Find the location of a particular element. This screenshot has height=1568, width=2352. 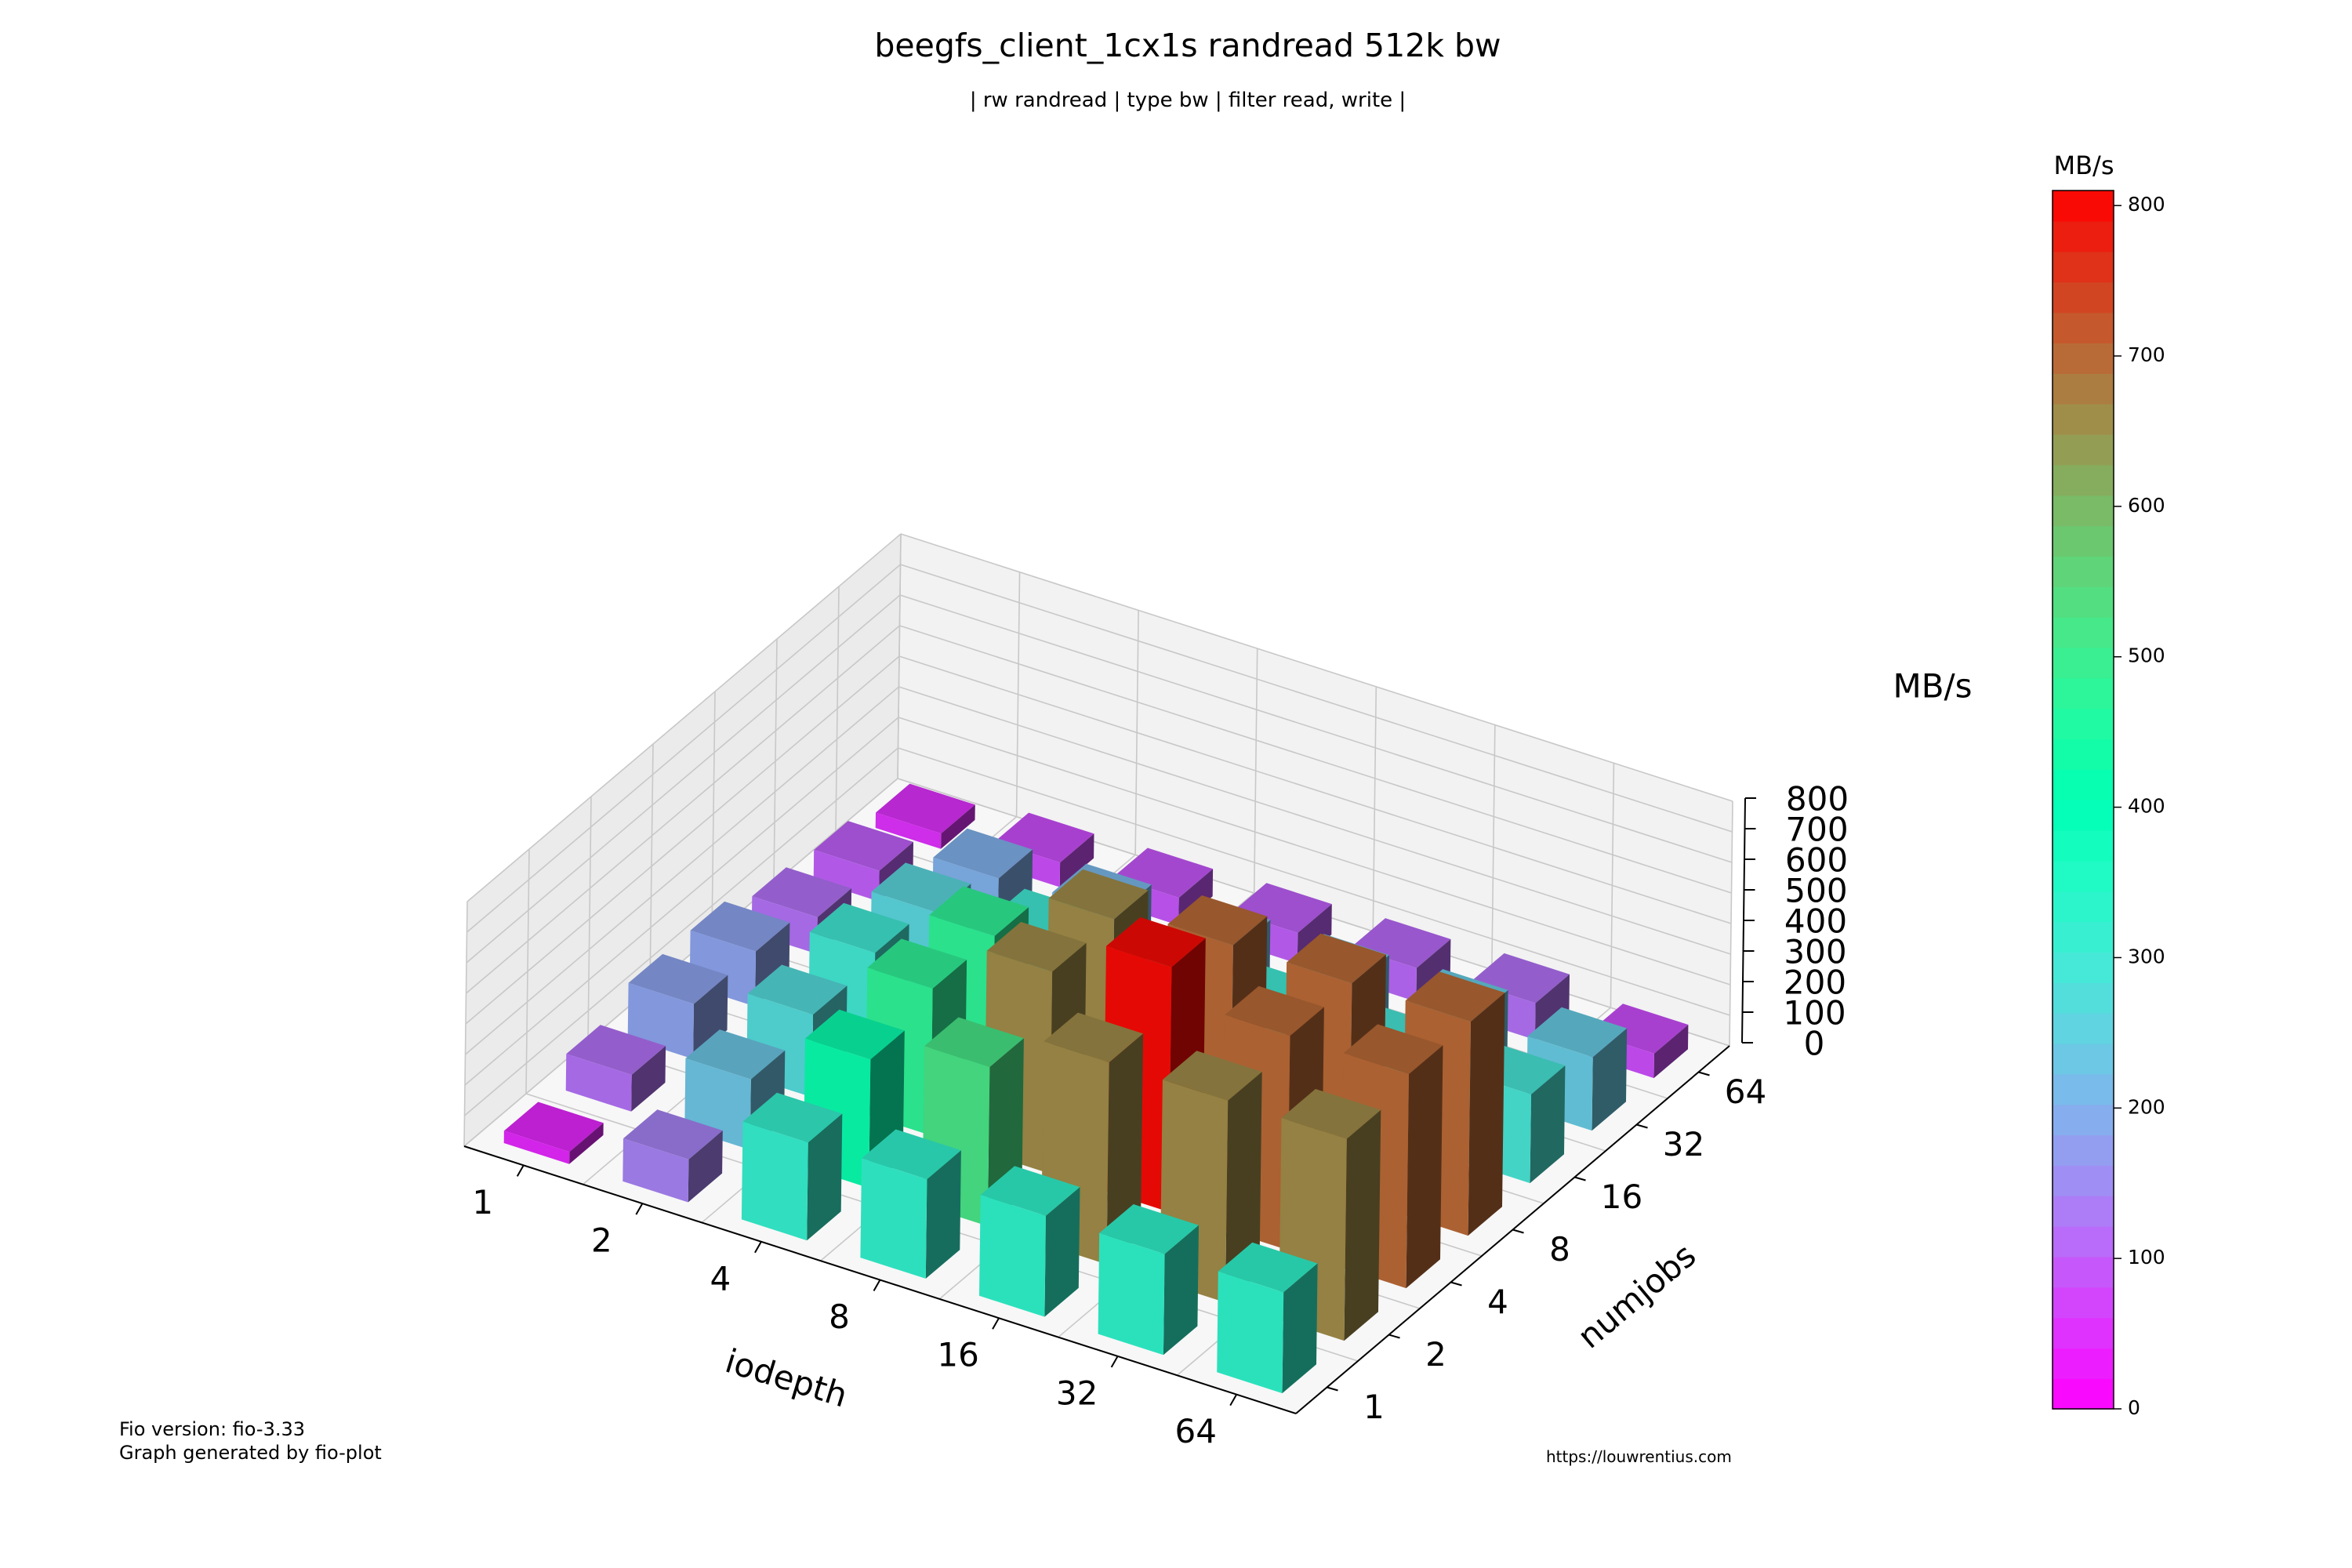

x-tick-label: 1 is located at coordinates (482, 1202).